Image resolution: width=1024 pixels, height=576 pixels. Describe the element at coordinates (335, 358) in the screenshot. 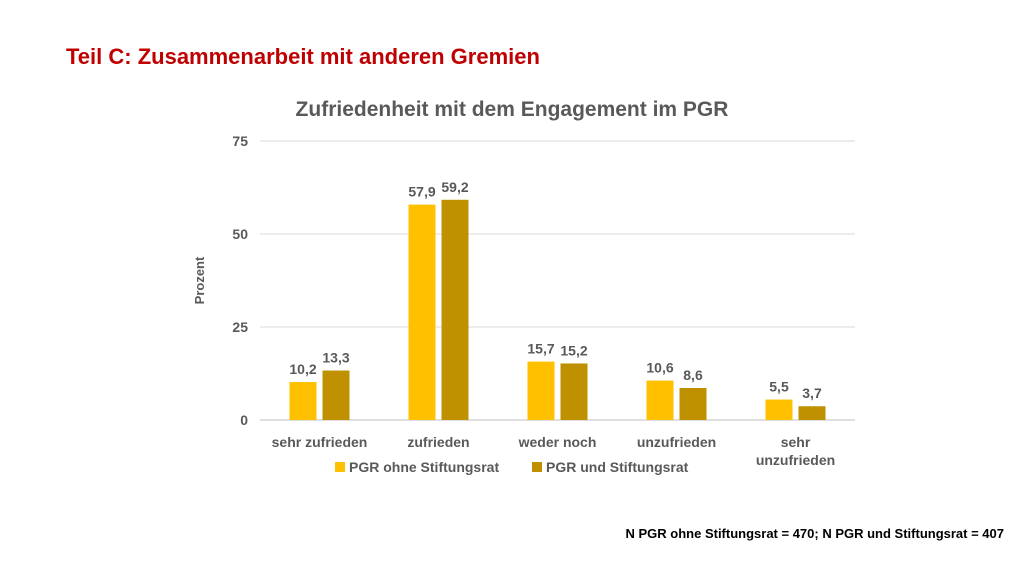

I see `data-label: 13,3` at that location.